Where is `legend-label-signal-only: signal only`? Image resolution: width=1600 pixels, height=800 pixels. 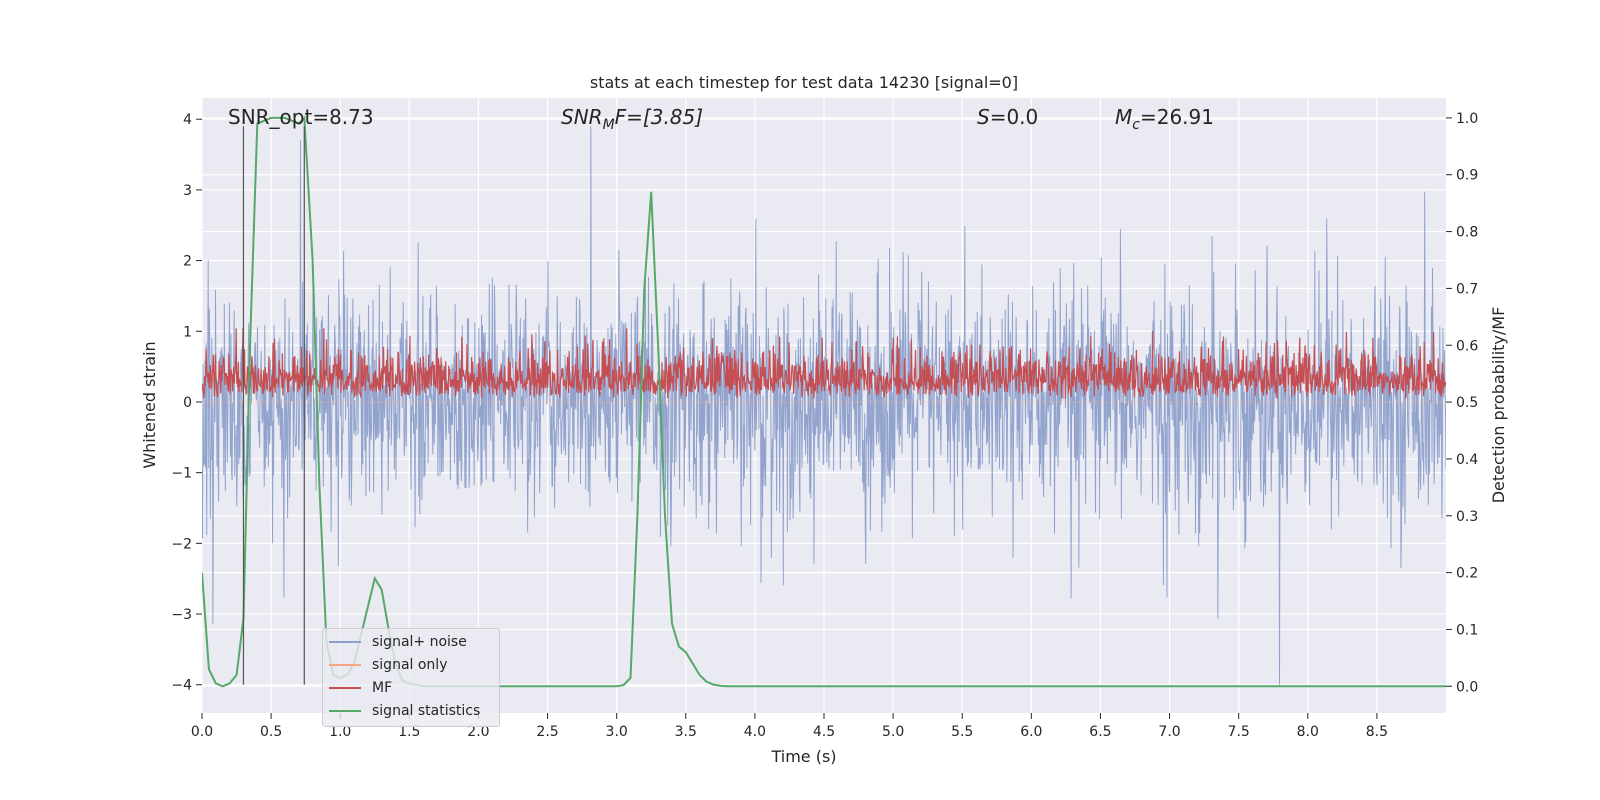
legend-label-signal-only: signal only is located at coordinates (410, 665).